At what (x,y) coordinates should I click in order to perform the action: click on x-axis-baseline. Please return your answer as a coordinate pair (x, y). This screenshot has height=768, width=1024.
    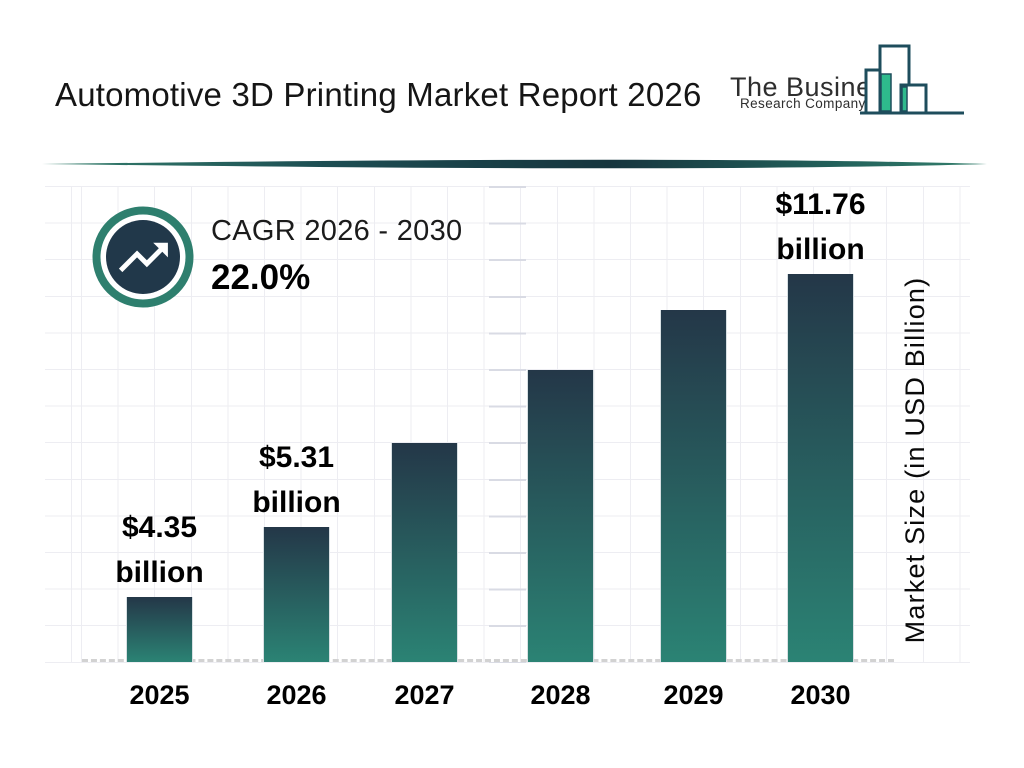
    Looking at the image, I should click on (488, 660).